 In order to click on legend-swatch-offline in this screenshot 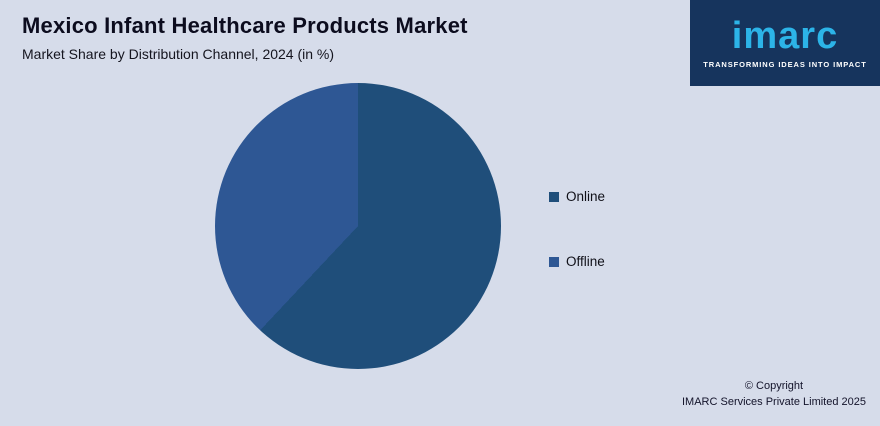, I will do `click(554, 261)`.